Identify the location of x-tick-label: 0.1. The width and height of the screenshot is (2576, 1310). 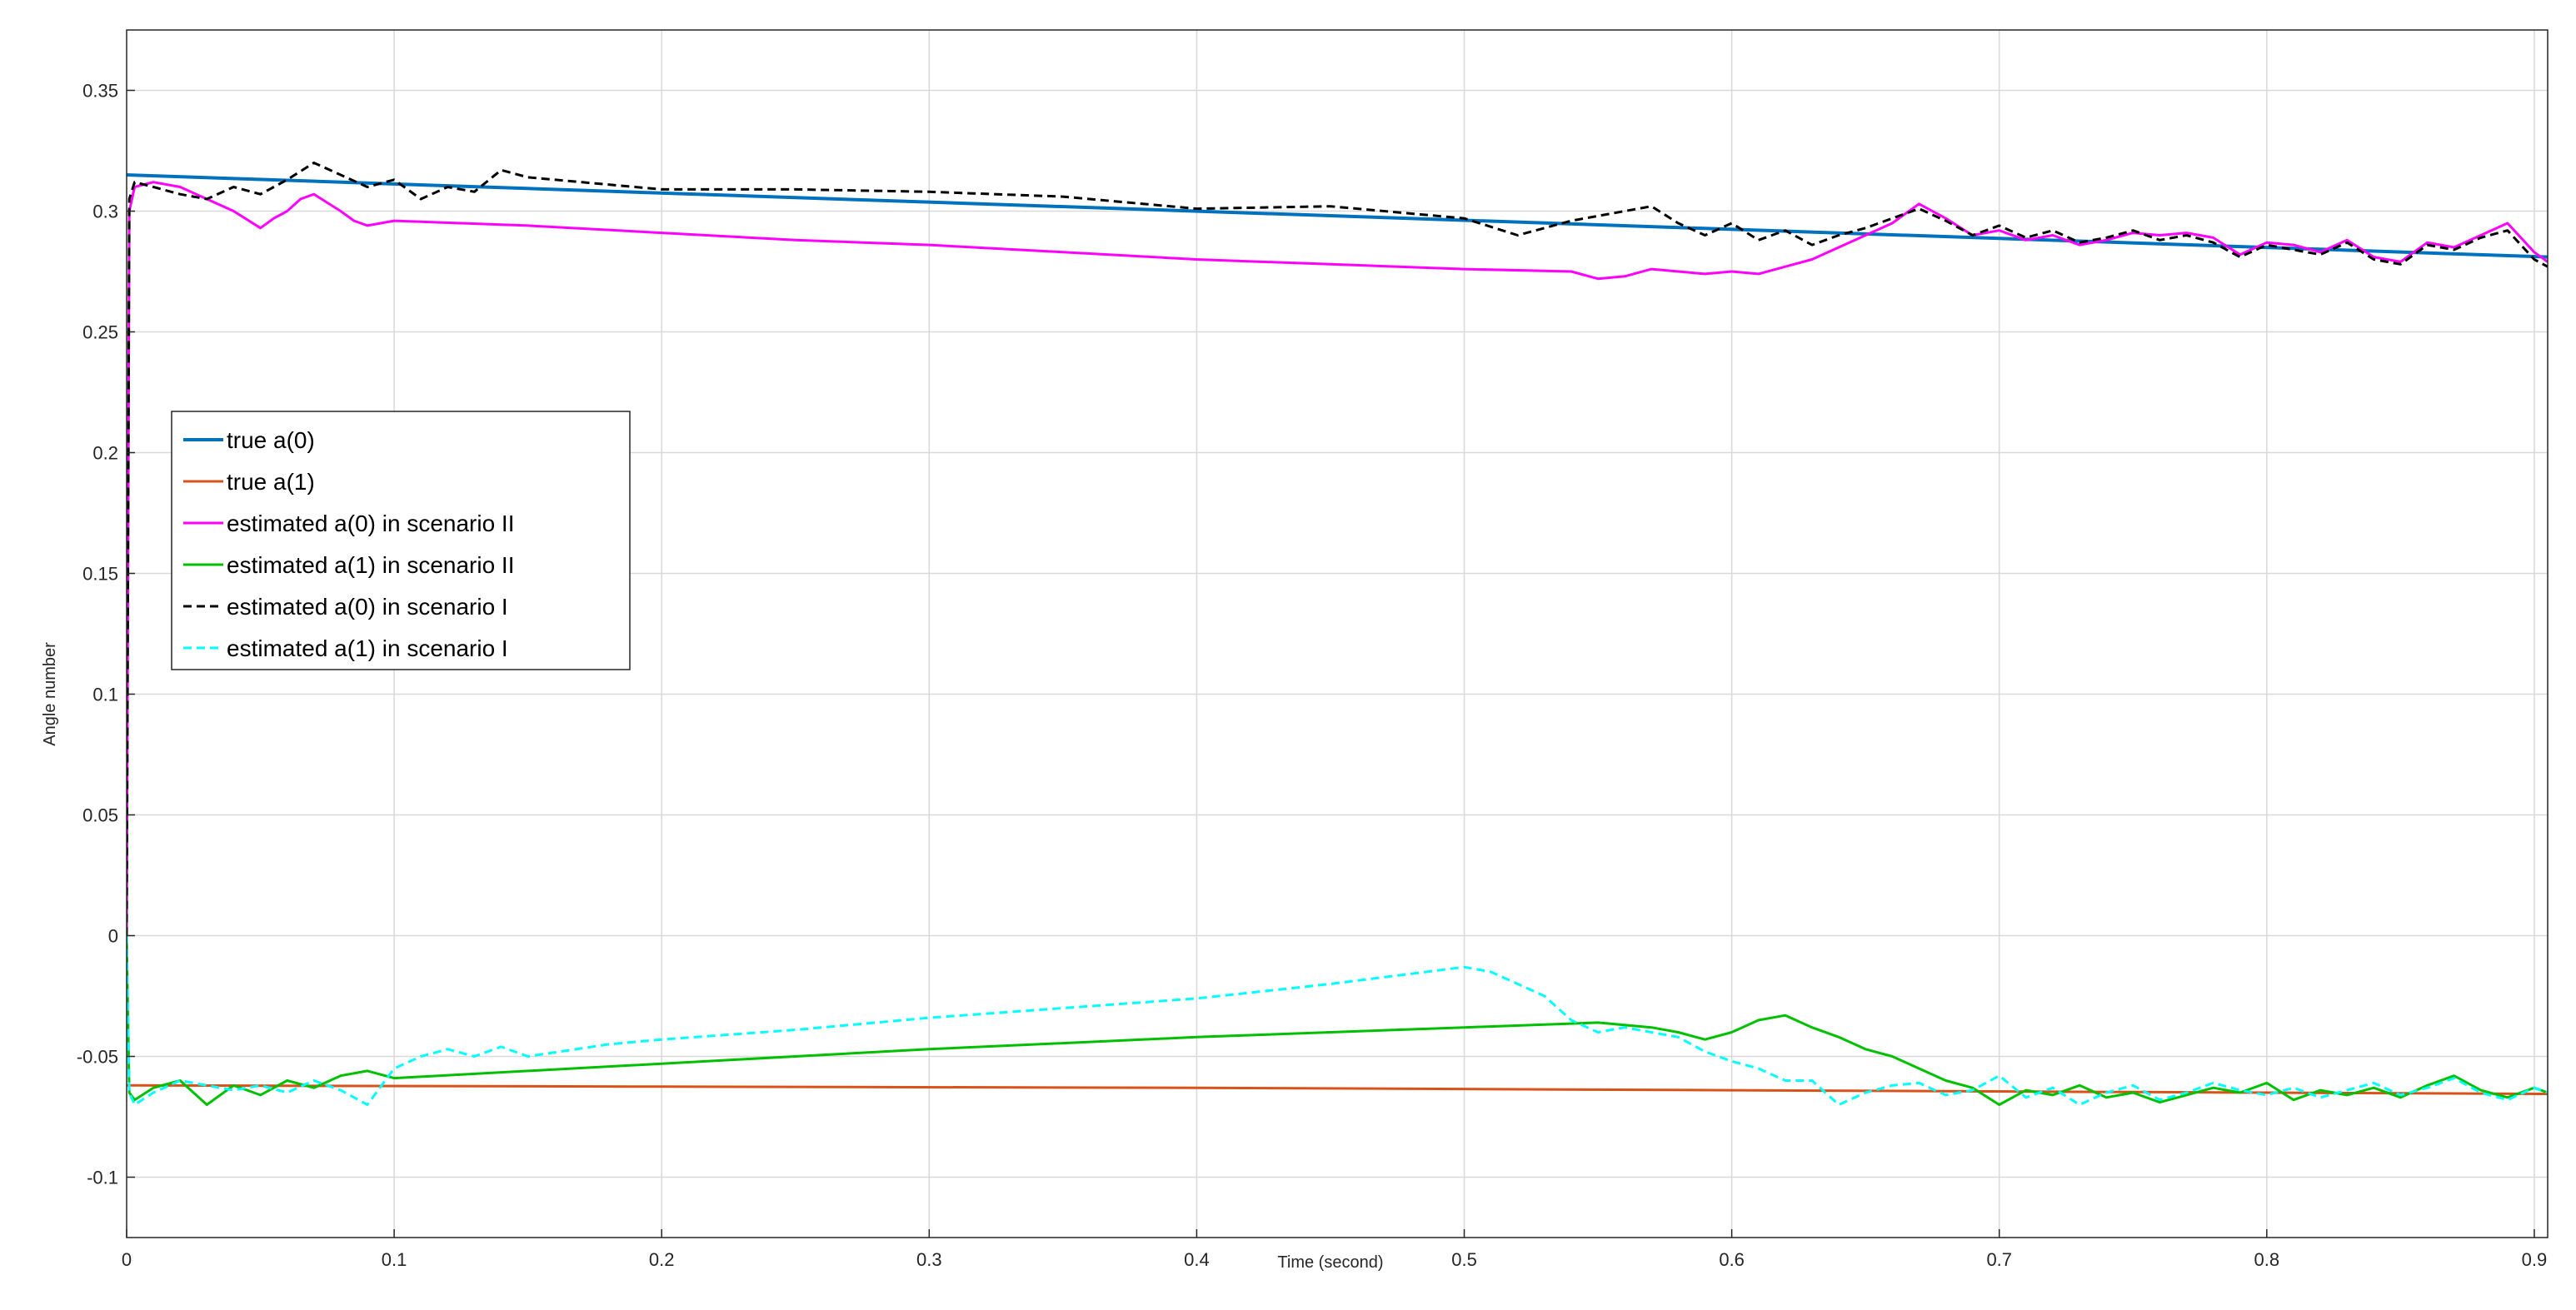
(394, 1259).